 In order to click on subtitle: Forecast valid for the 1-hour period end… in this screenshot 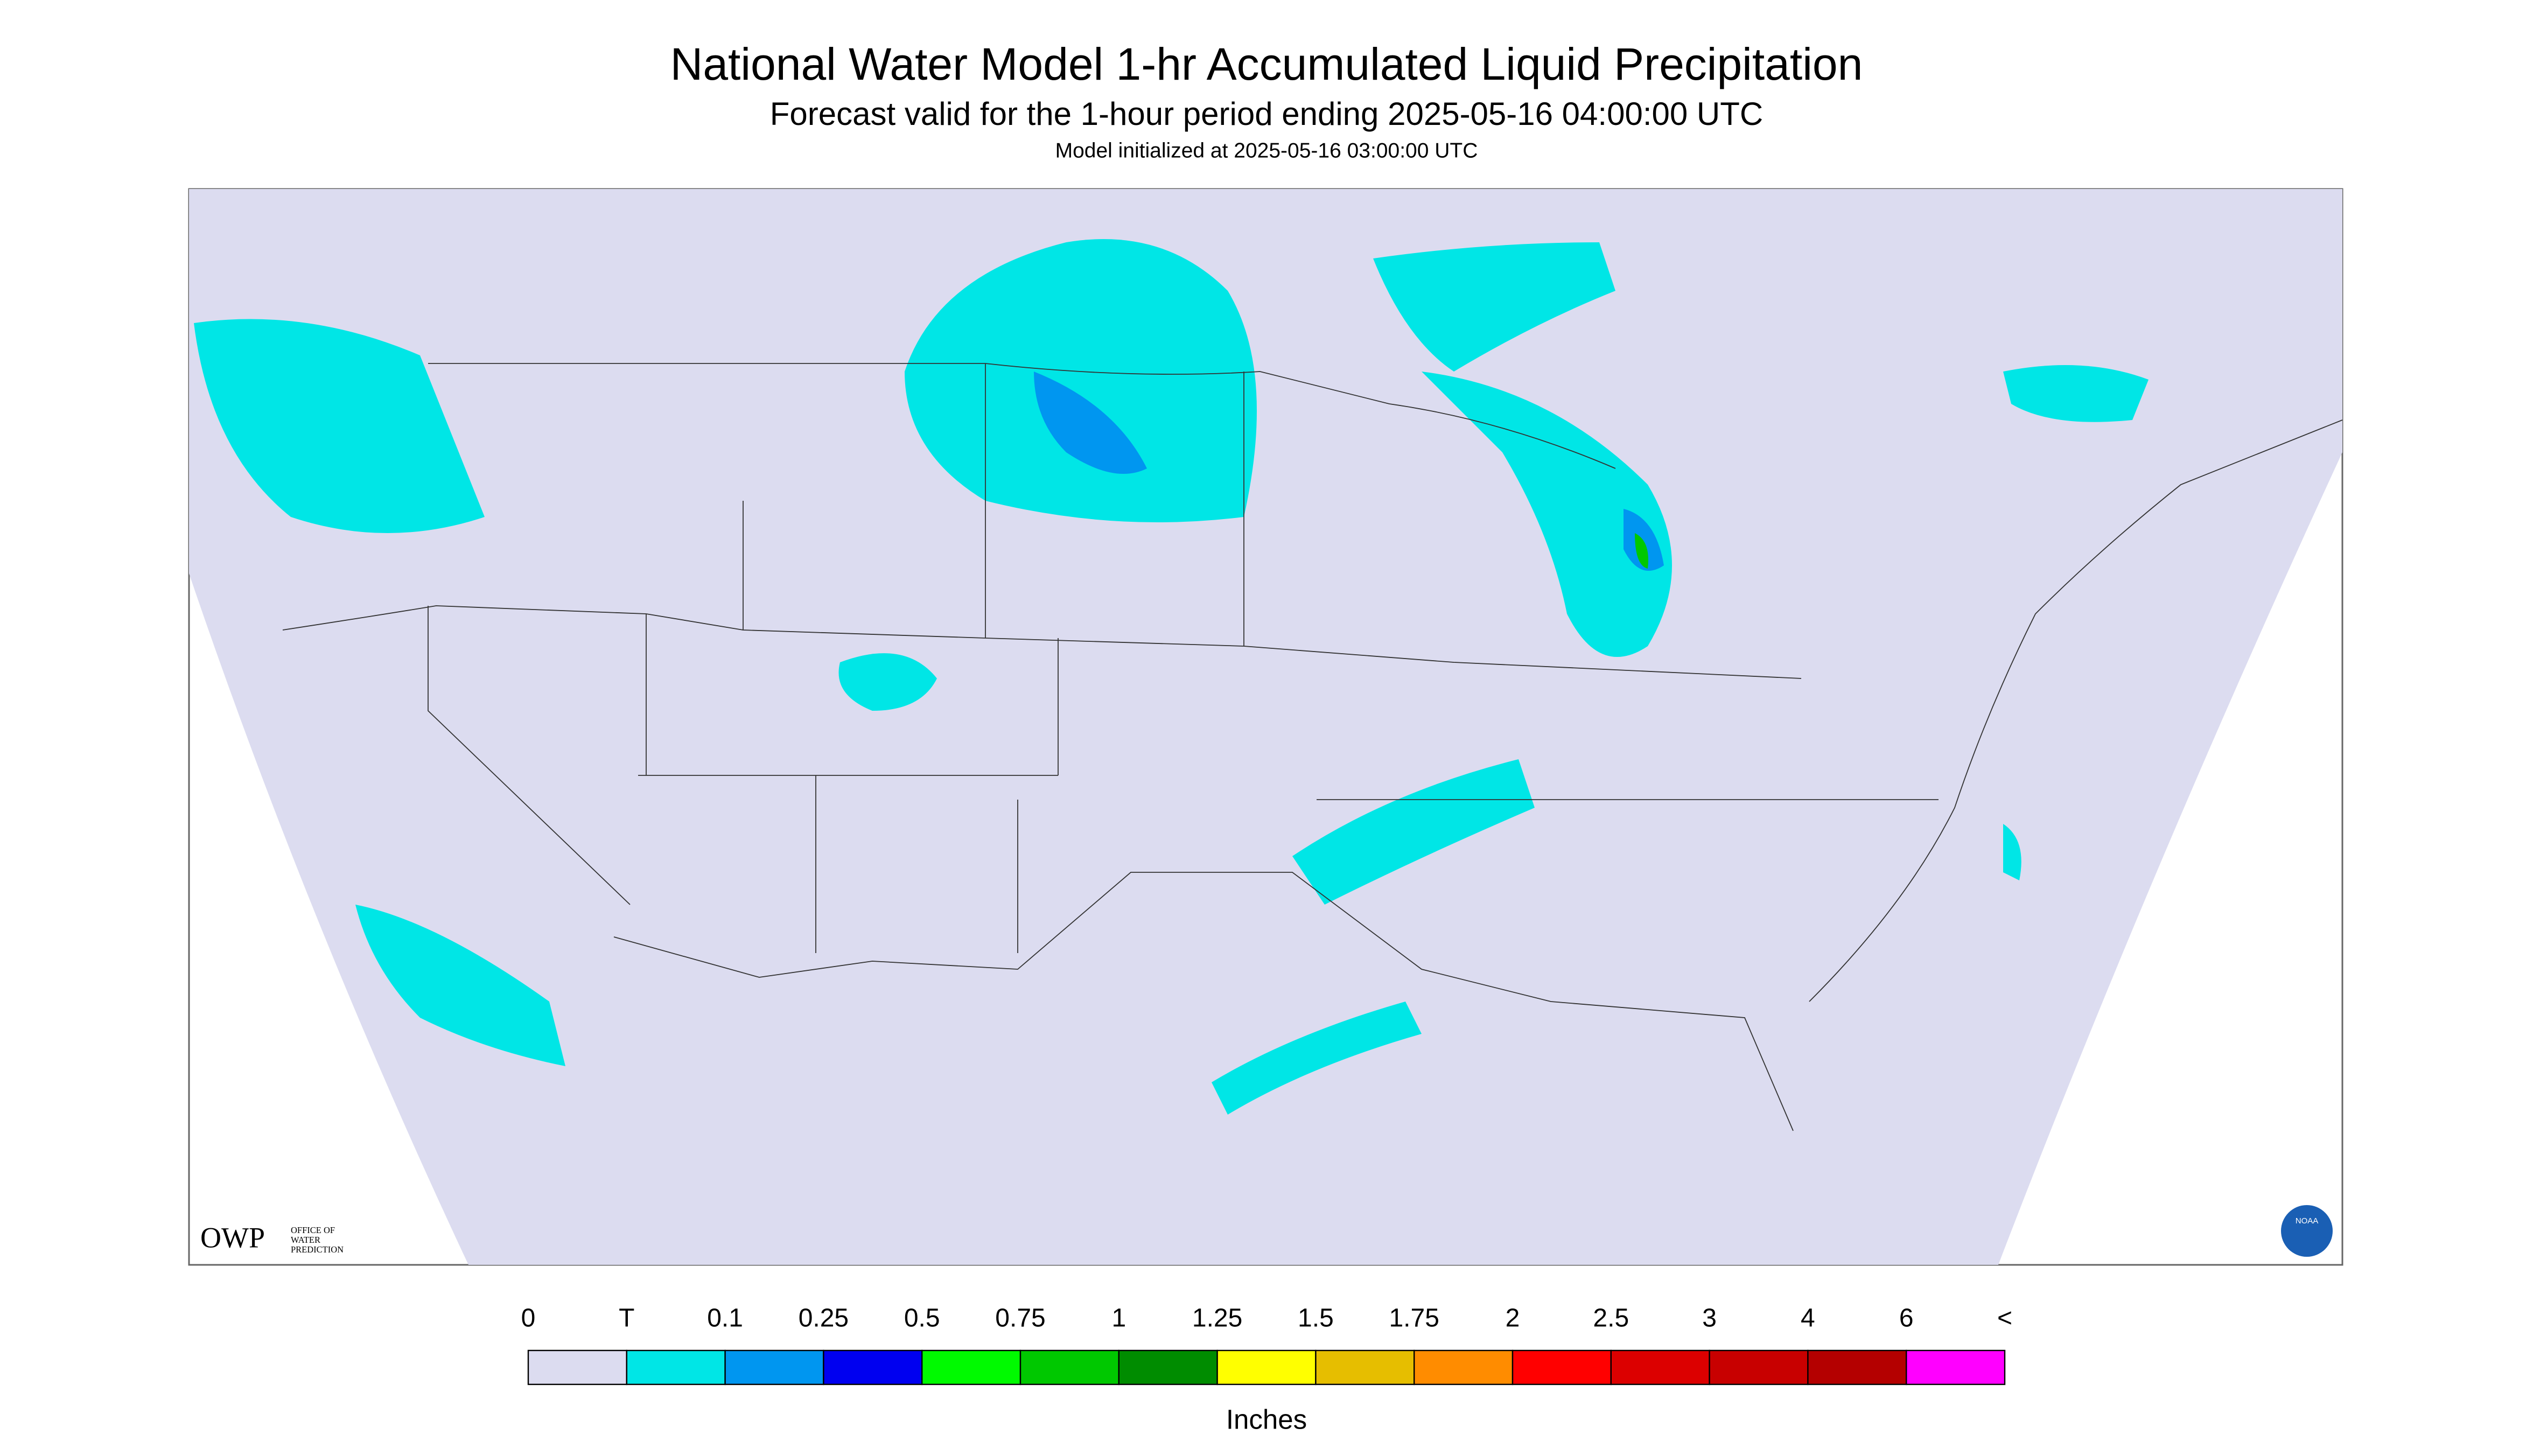, I will do `click(1266, 114)`.